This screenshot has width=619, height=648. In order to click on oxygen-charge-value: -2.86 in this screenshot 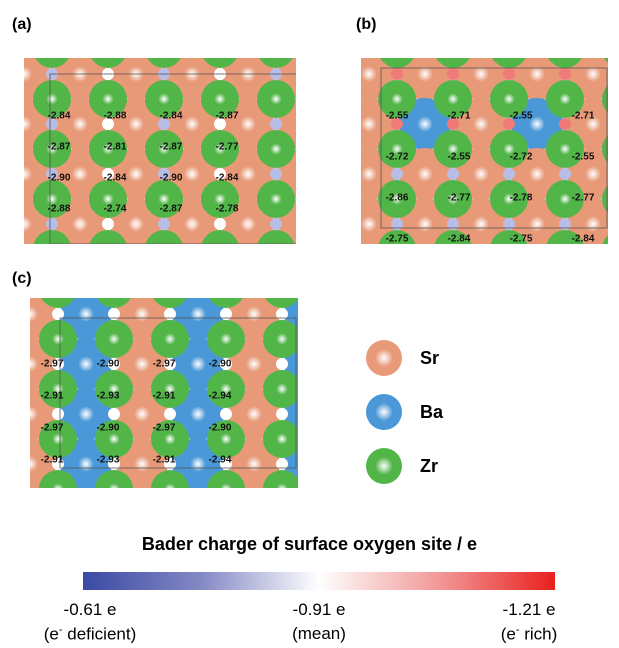, I will do `click(397, 198)`.